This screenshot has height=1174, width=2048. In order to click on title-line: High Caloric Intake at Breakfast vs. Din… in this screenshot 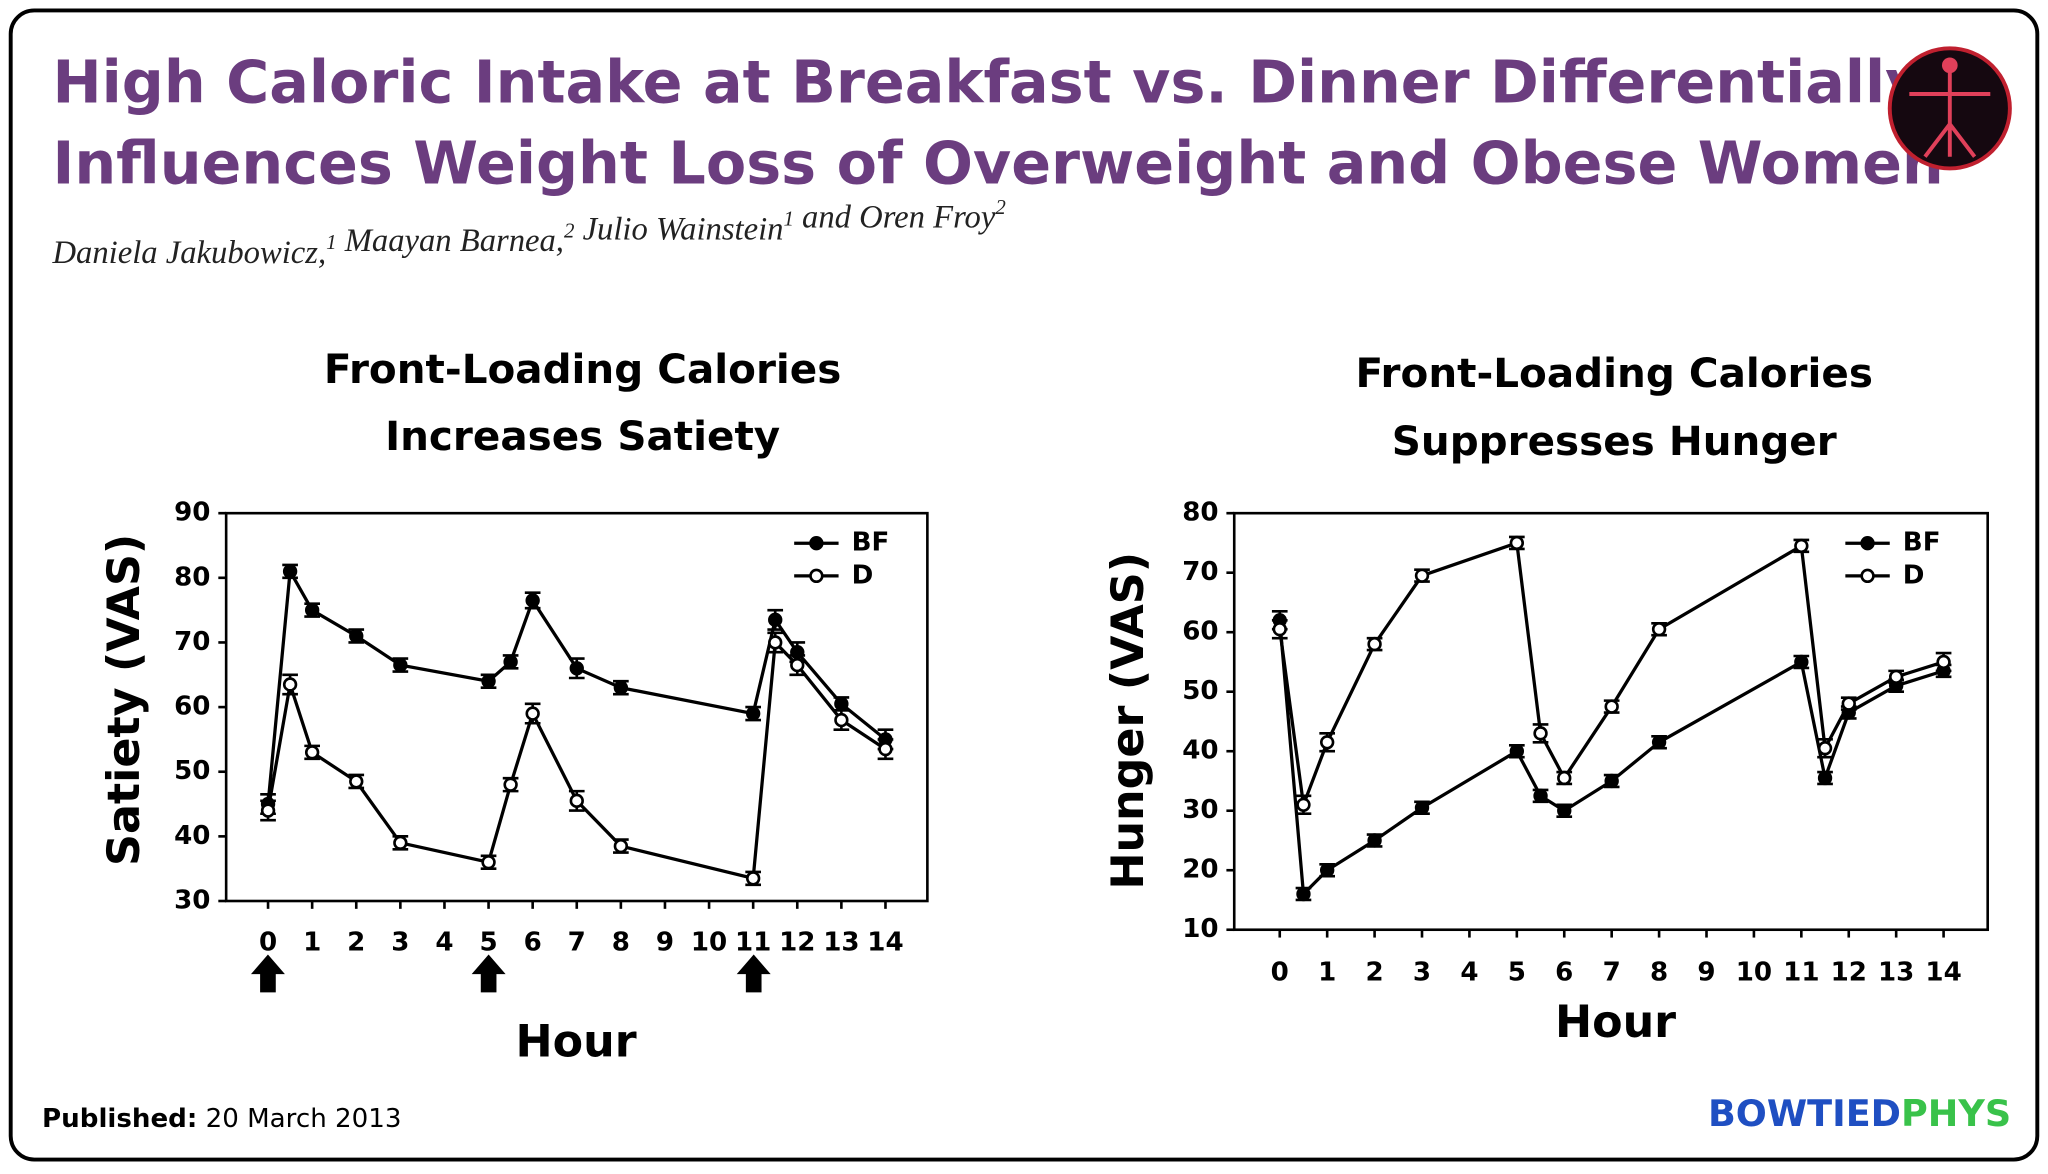, I will do `click(987, 81)`.